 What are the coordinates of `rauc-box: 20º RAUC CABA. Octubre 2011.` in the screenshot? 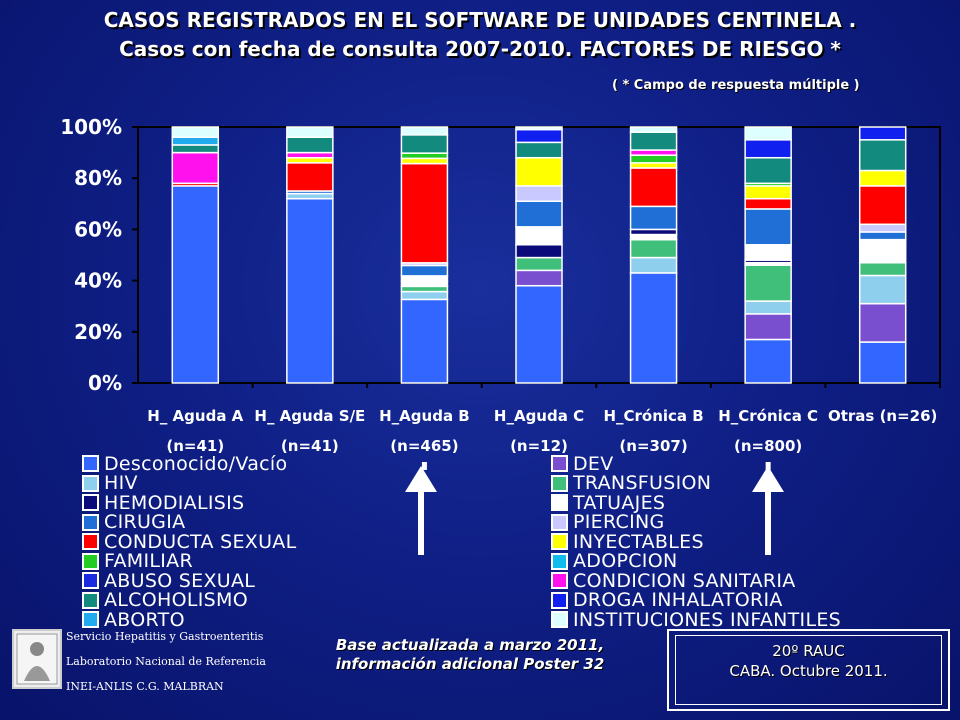 It's located at (808, 670).